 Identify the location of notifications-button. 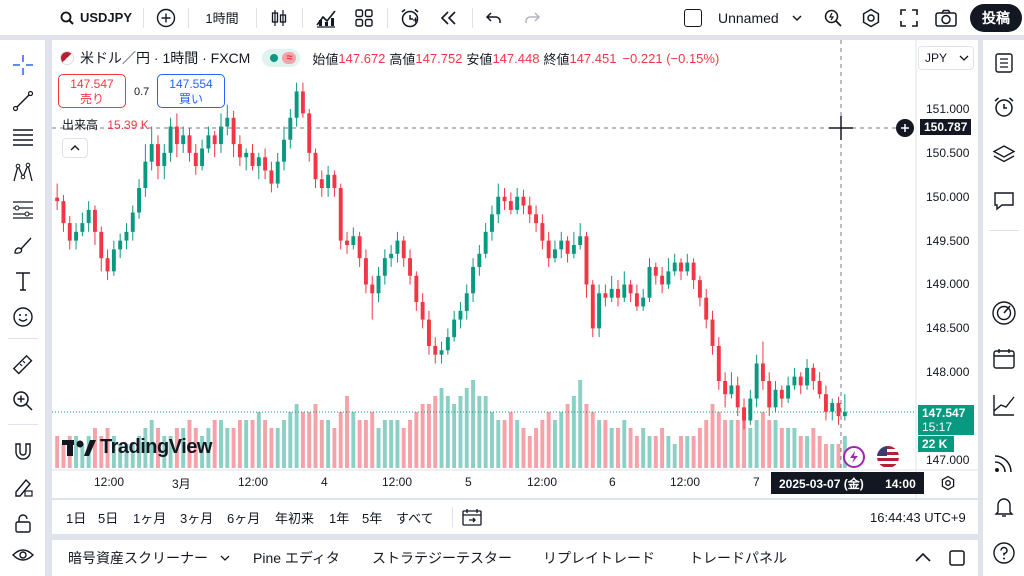
(1004, 507).